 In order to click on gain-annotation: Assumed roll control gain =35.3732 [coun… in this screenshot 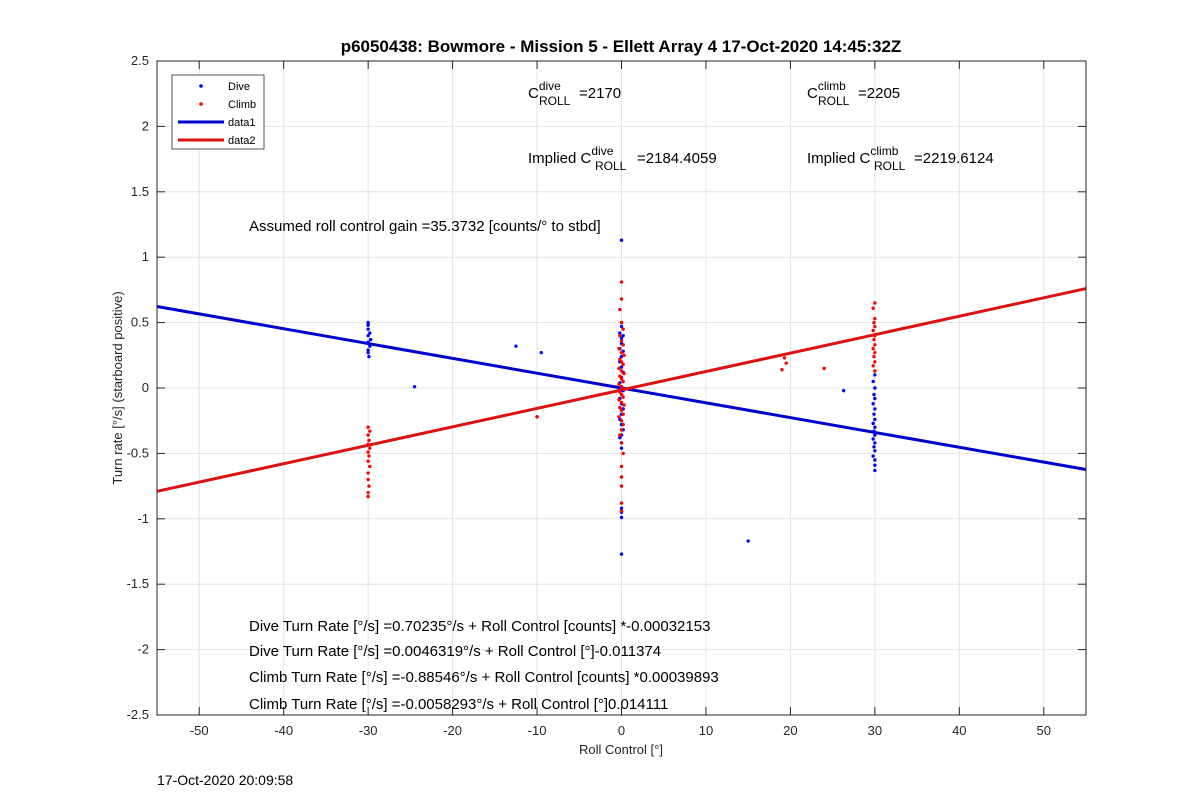, I will do `click(425, 226)`.